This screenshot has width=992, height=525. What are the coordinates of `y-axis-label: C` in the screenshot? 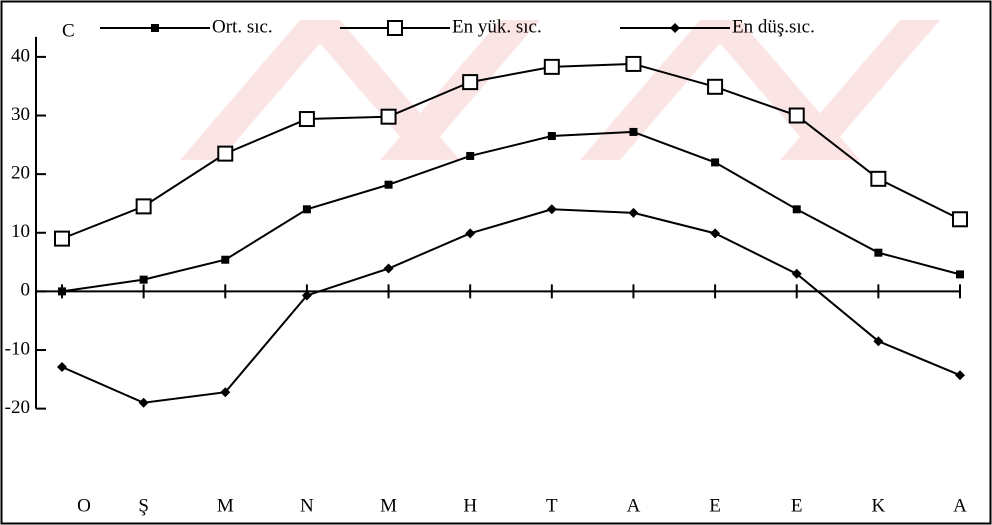 It's located at (68, 30).